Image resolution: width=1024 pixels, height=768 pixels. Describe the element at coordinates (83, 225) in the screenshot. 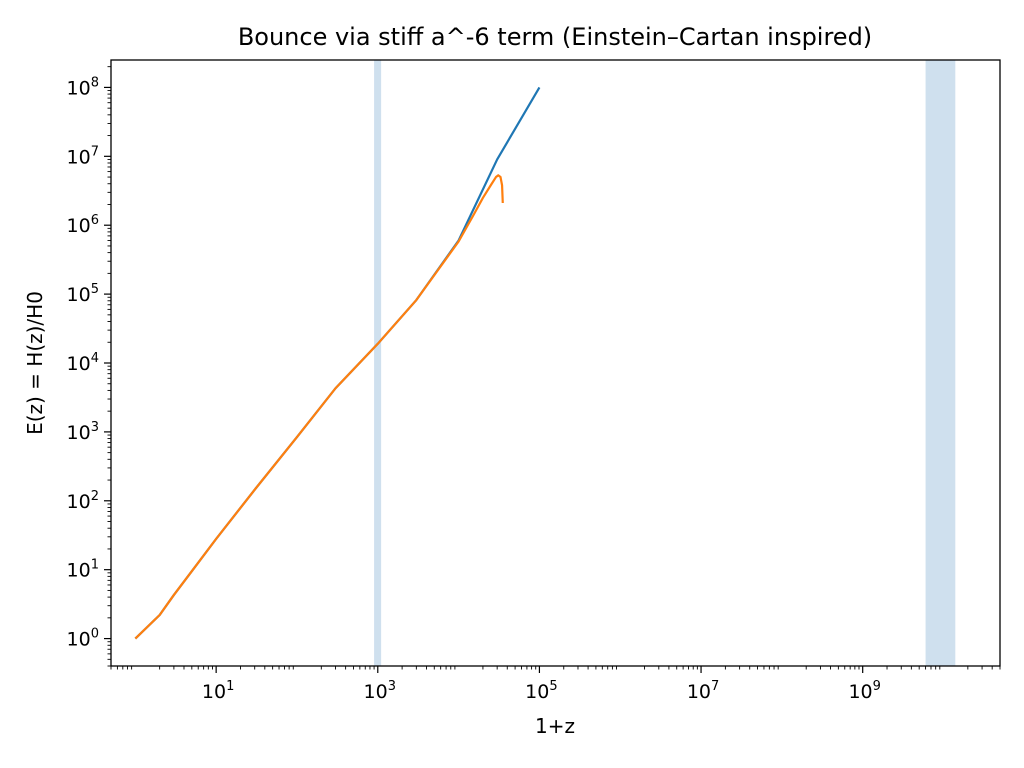

I see `y-tick-label: 106` at that location.